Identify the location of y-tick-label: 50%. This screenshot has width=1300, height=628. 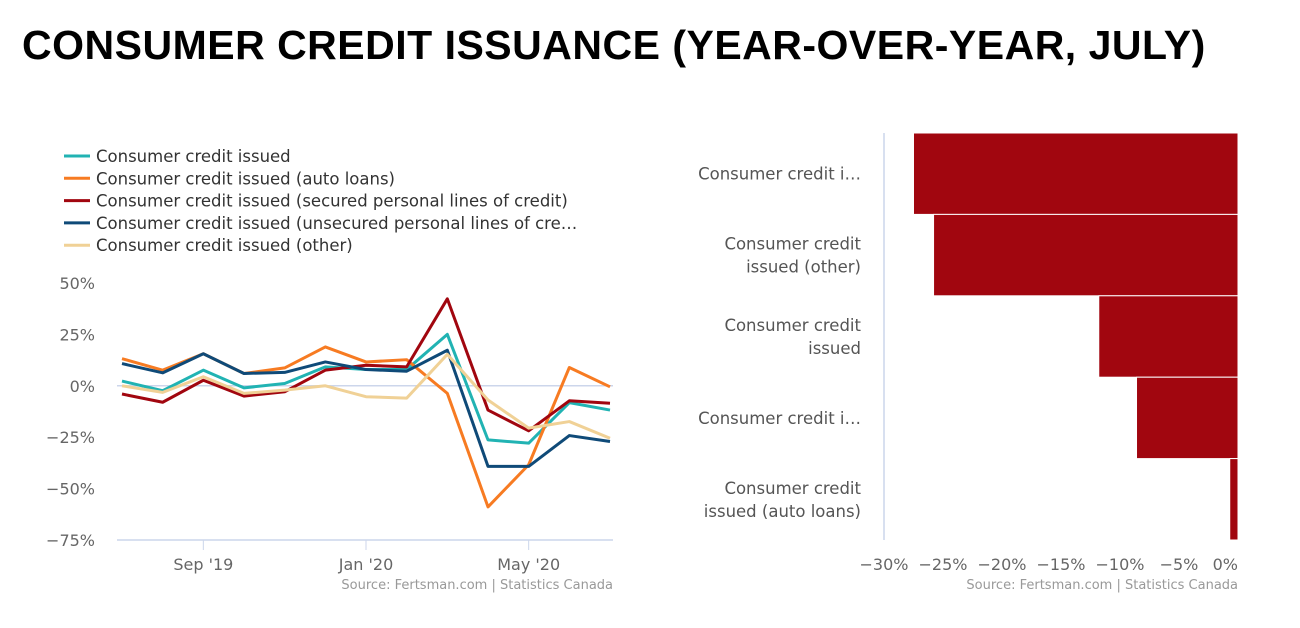
(77, 283).